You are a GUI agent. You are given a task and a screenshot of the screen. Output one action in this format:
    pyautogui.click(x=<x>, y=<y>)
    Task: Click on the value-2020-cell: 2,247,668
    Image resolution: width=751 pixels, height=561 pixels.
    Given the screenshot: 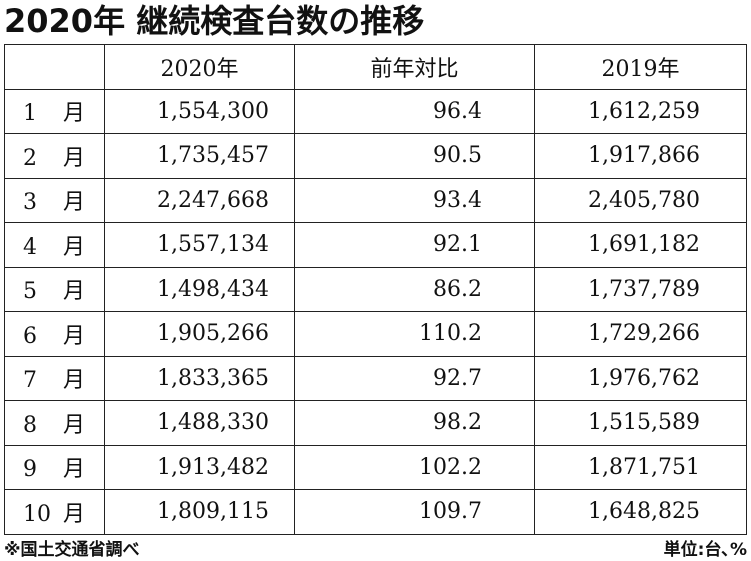 What is the action you would take?
    pyautogui.click(x=199, y=200)
    